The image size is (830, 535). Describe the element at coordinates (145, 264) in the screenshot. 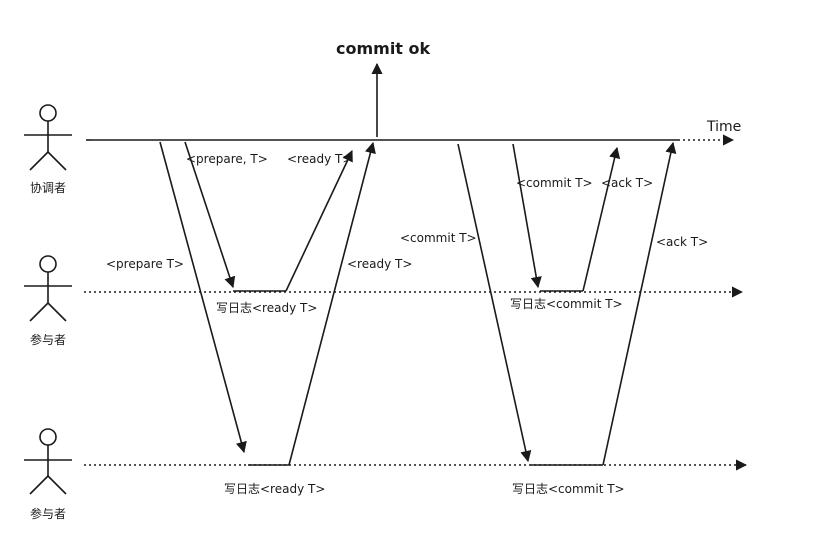

I see `message-label-prepare-p2: <prepare T>` at that location.